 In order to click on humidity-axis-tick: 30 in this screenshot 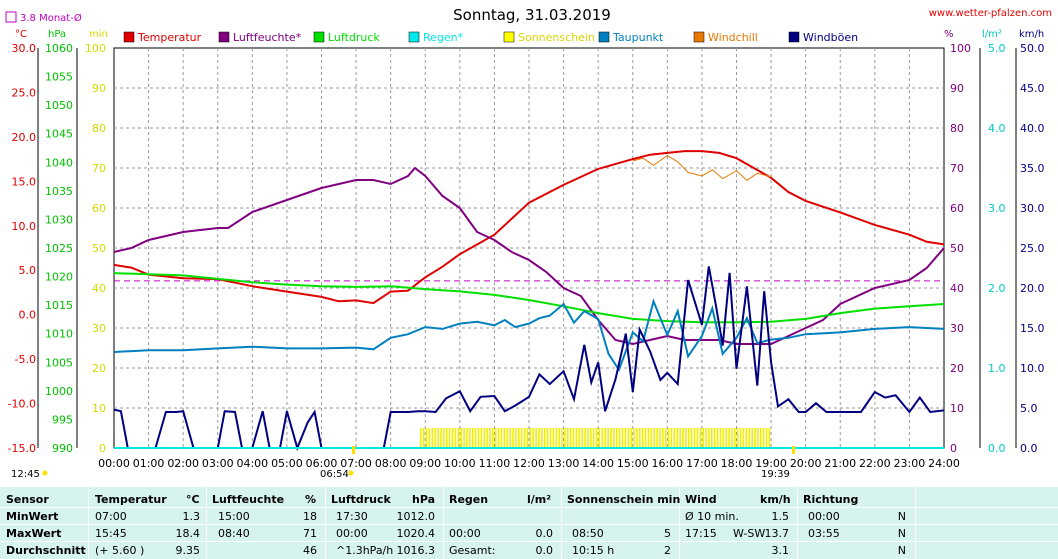, I will do `click(957, 328)`.